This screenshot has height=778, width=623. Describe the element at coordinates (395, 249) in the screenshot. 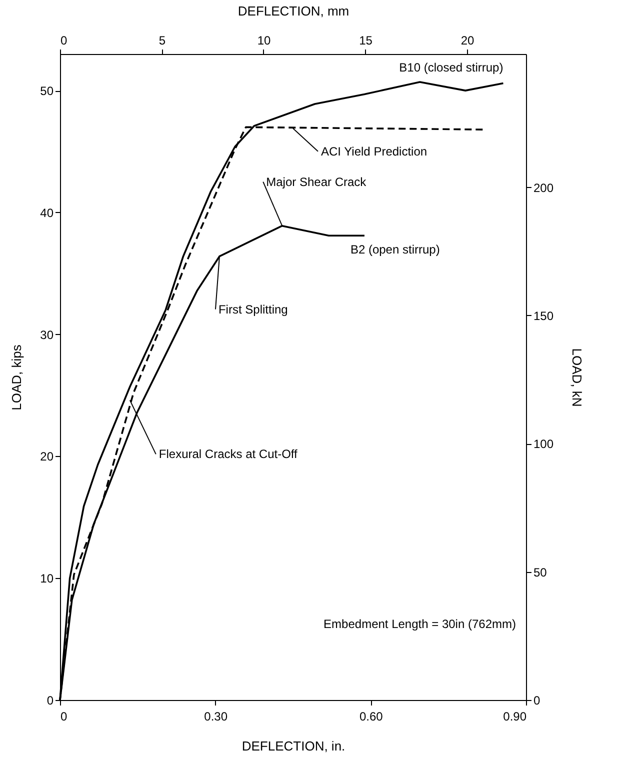

I see `series-label: B2 (open stirrup)` at that location.